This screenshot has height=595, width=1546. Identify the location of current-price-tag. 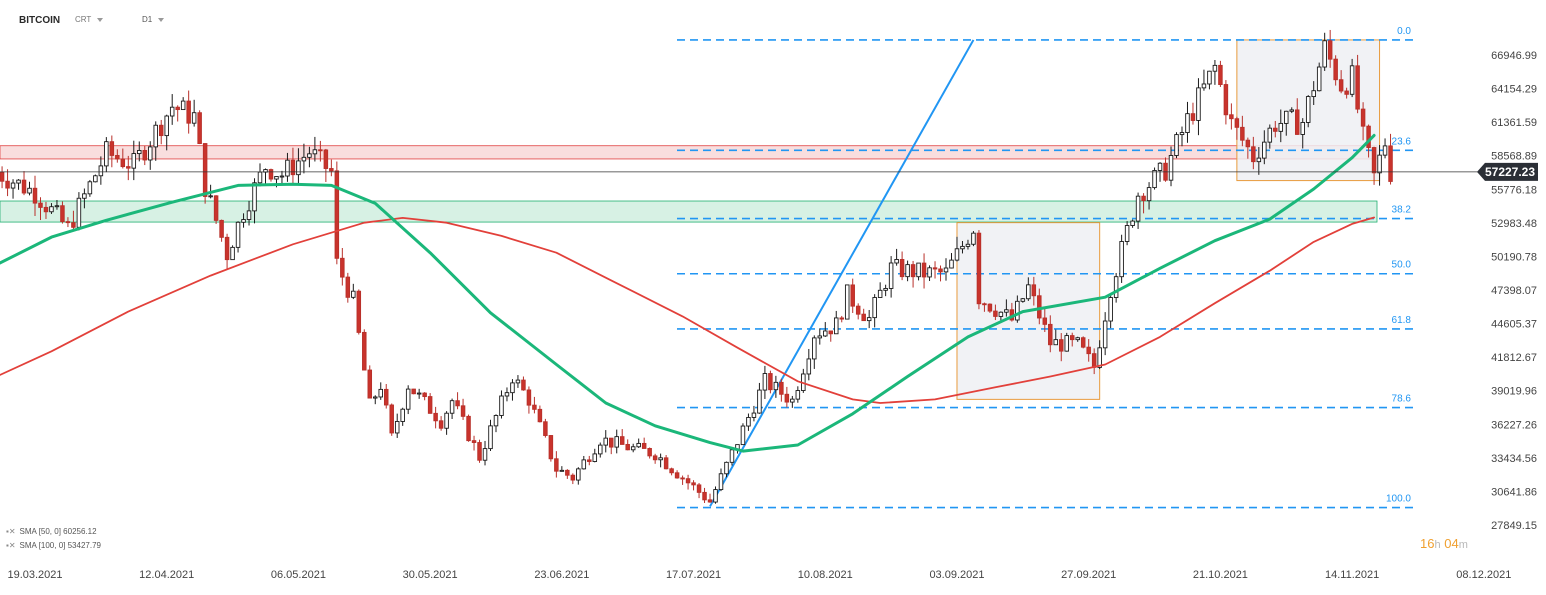
(1507, 171).